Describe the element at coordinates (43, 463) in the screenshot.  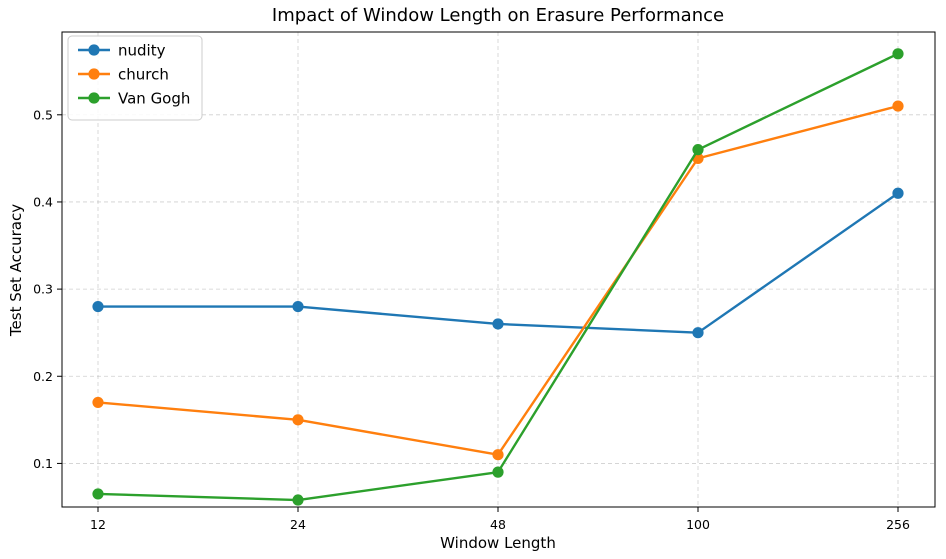
I see `y-tick-label: 0.1` at that location.